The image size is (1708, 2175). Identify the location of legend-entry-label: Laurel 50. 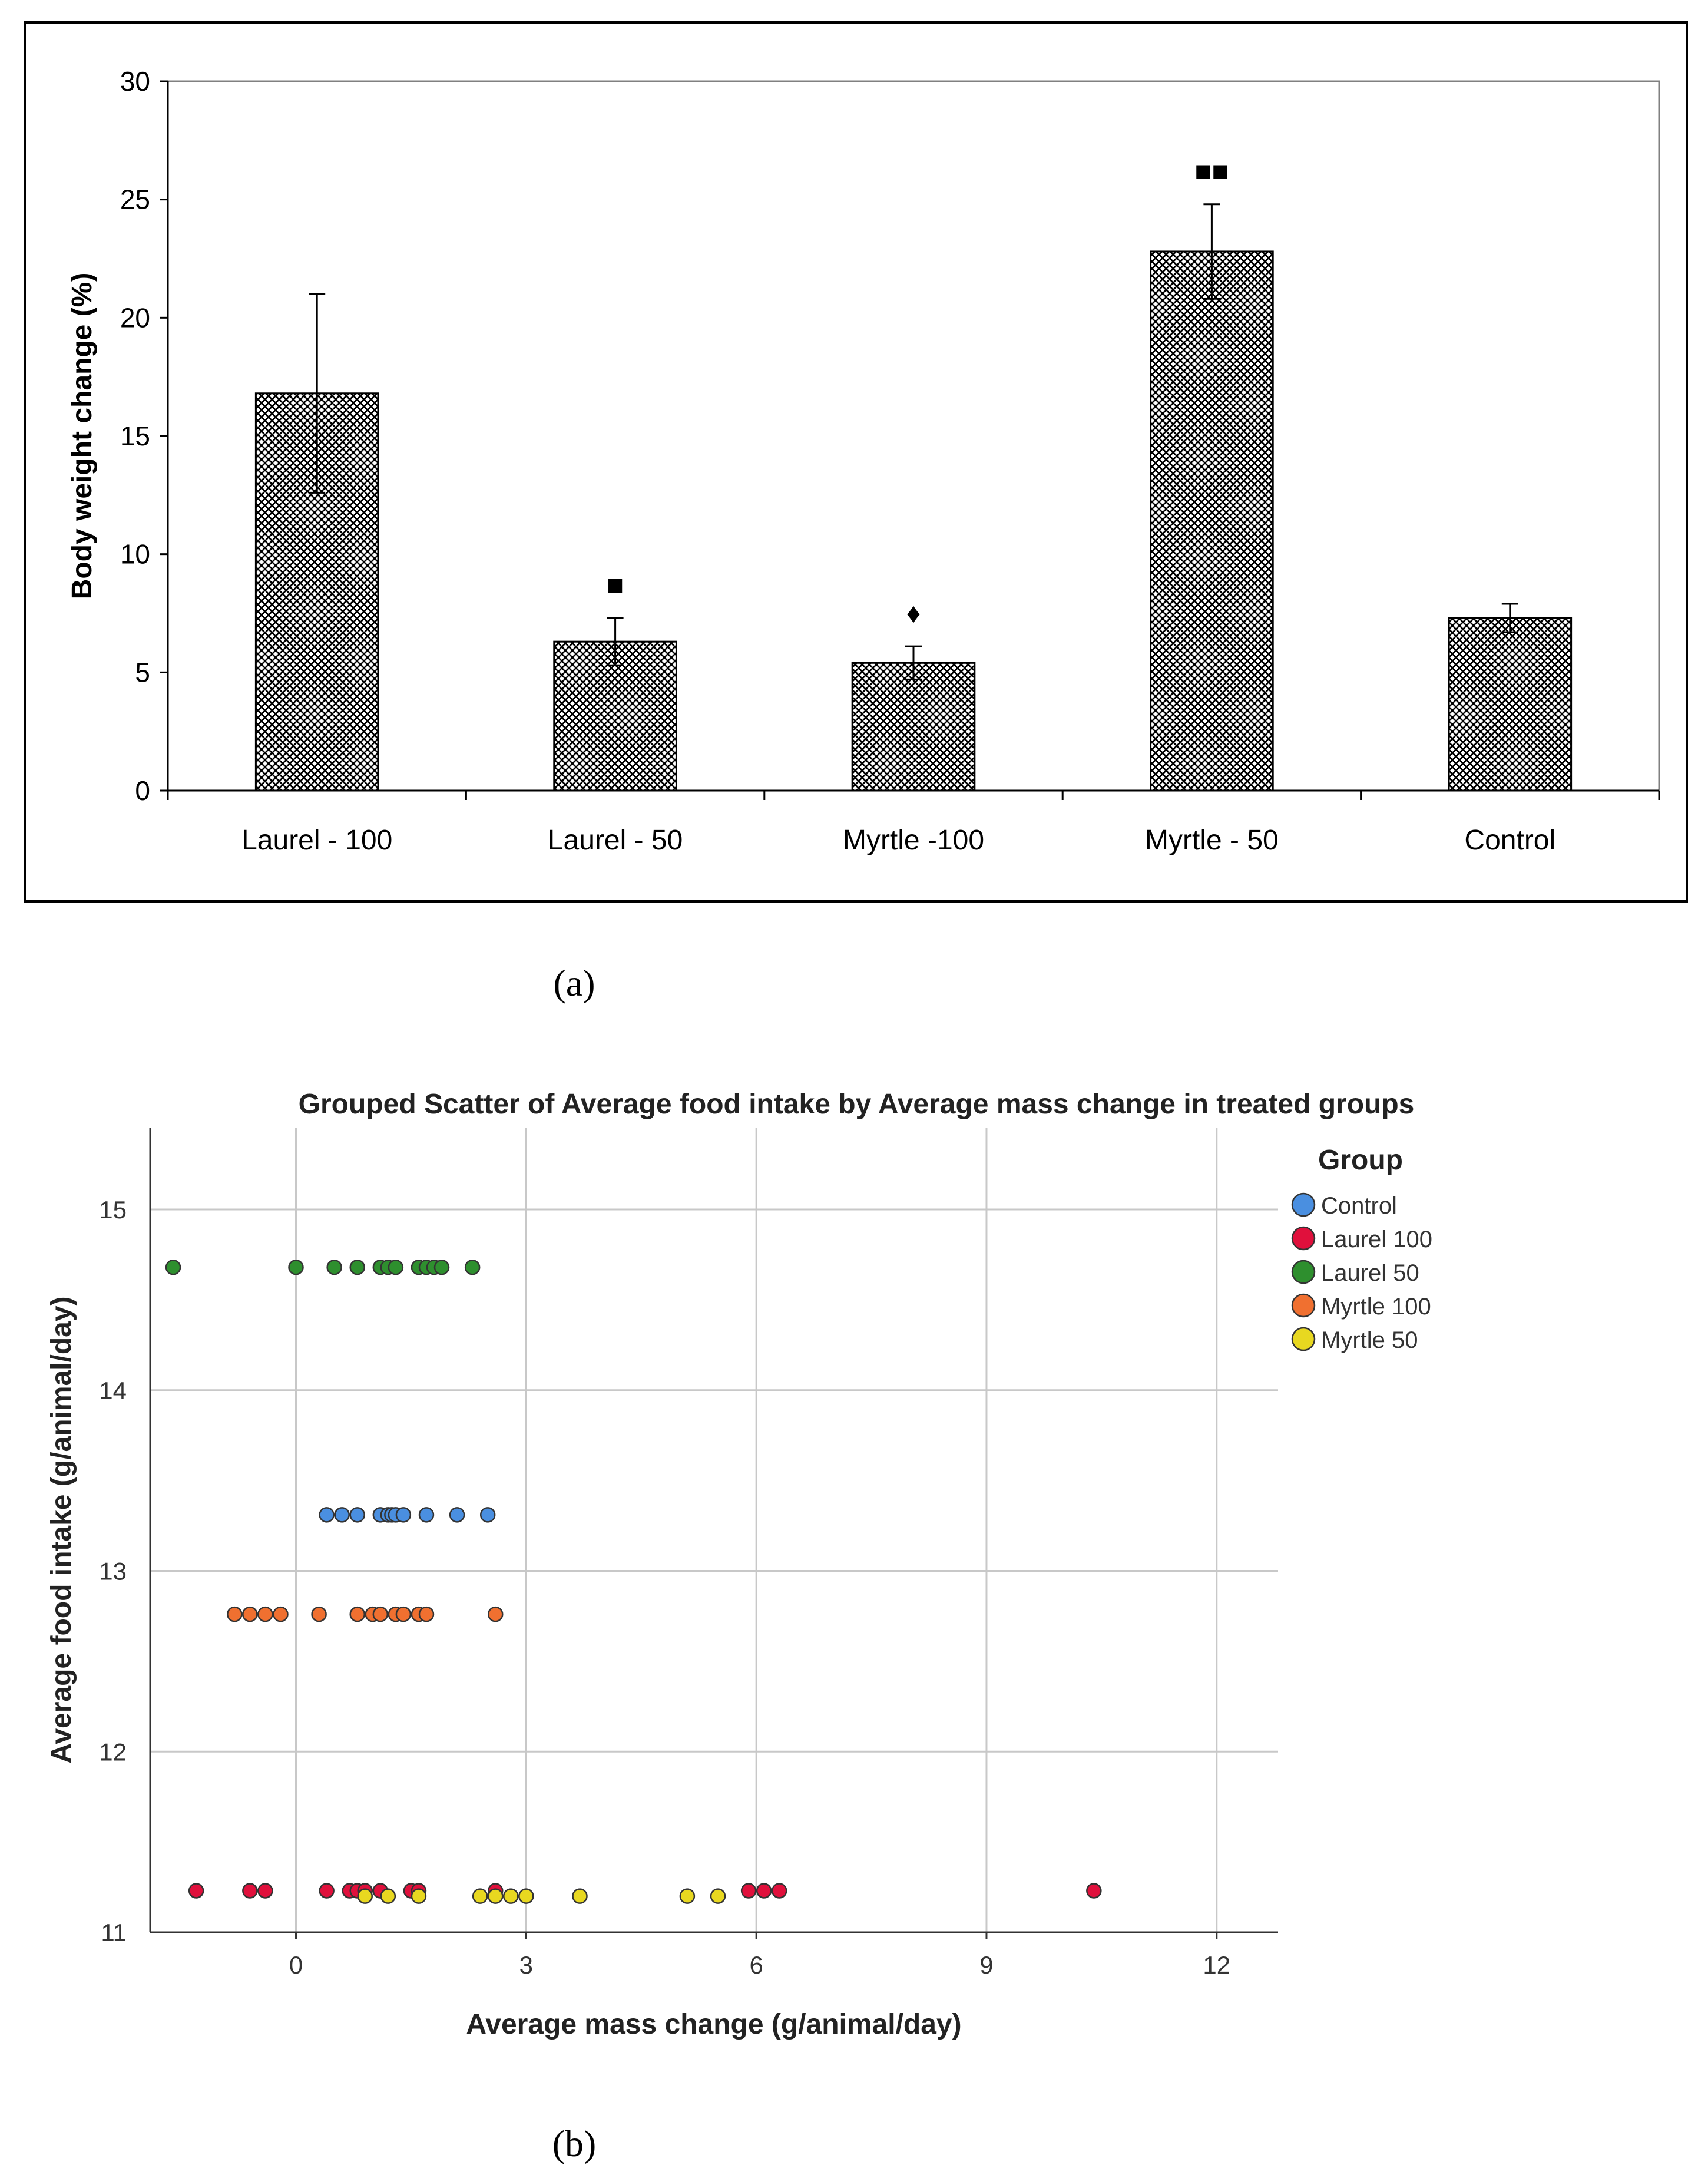
(1370, 1273).